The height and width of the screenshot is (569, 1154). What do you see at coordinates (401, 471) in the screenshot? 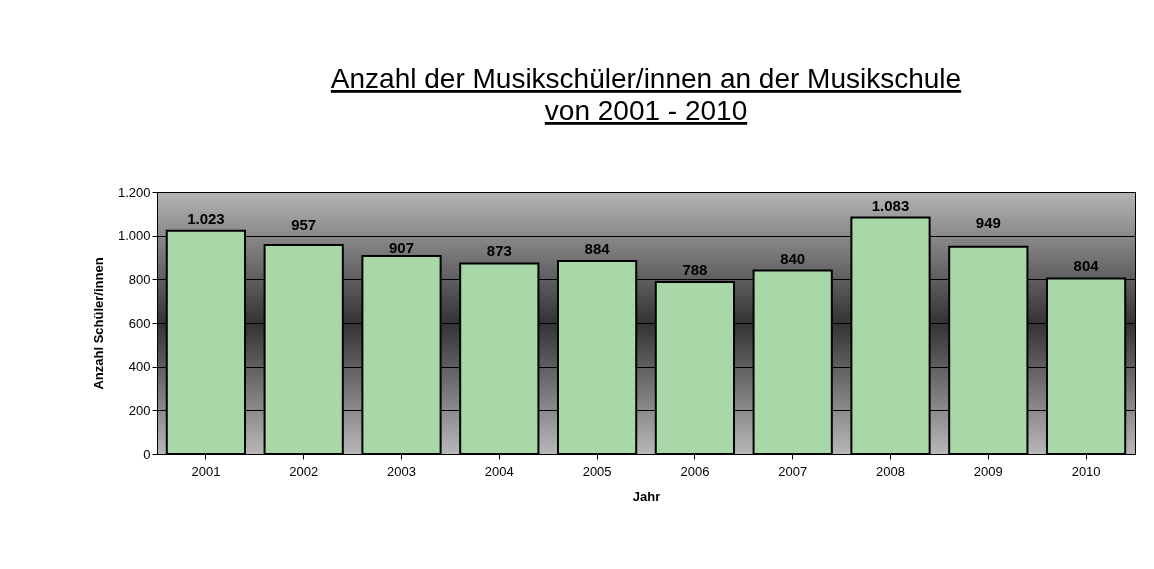
I see `x-tick-label: 2003` at bounding box center [401, 471].